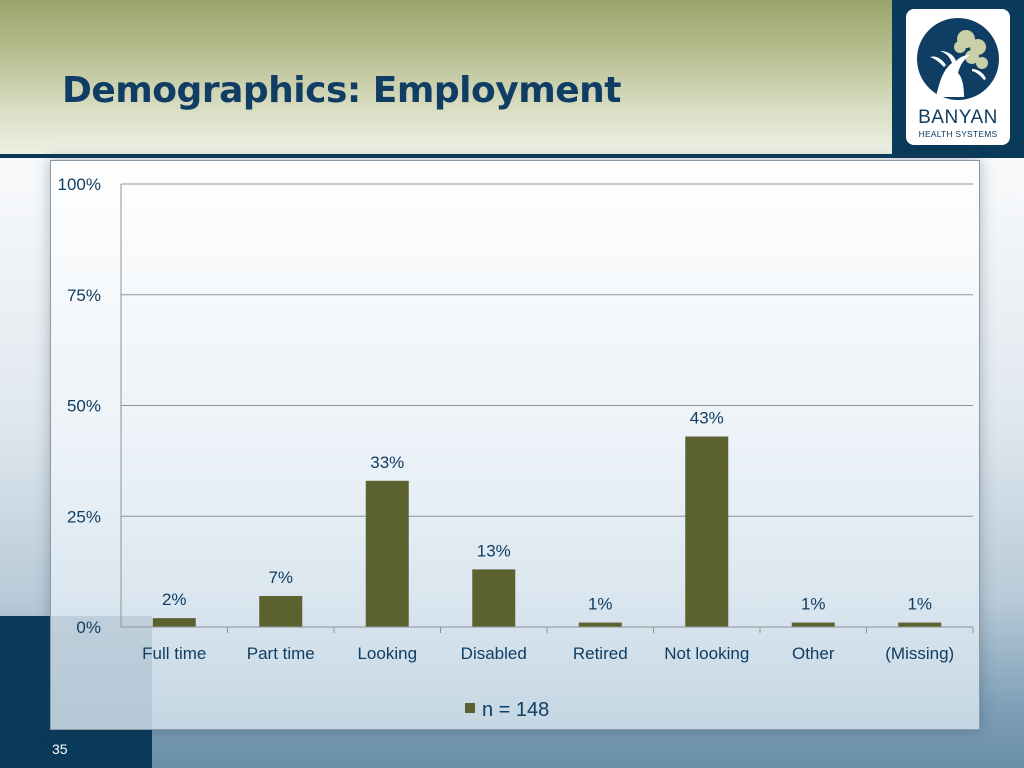 This screenshot has height=768, width=1024. I want to click on y-tick-label: 25%, so click(84, 516).